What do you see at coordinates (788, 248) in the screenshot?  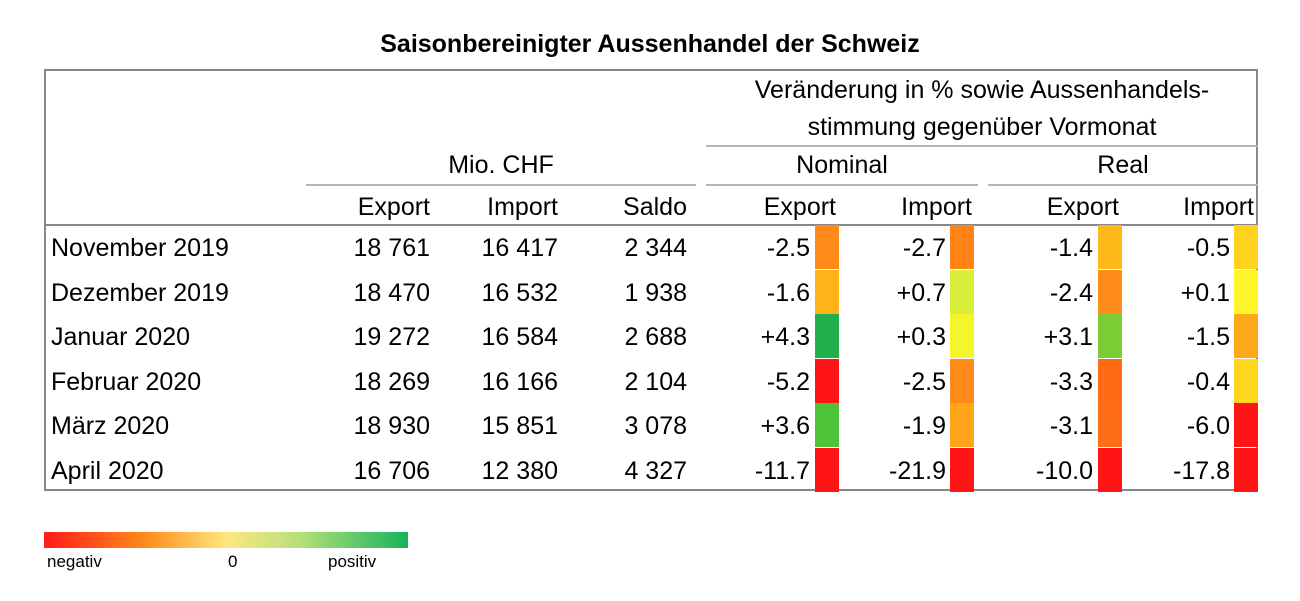 I see `cell-nom-export: -2.5` at bounding box center [788, 248].